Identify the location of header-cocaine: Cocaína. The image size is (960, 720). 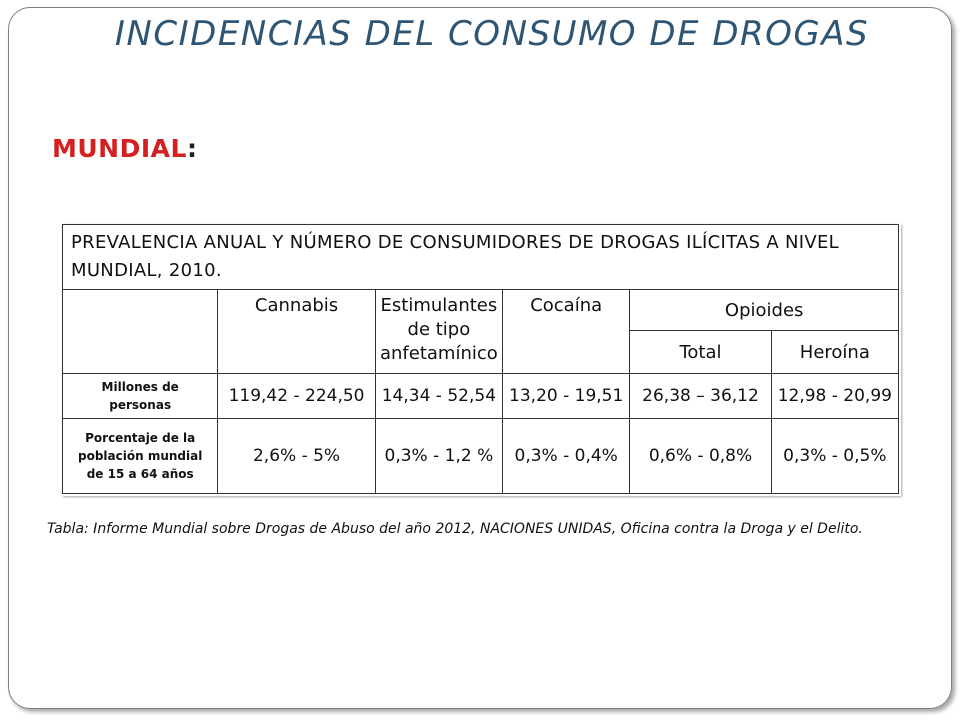
(566, 331).